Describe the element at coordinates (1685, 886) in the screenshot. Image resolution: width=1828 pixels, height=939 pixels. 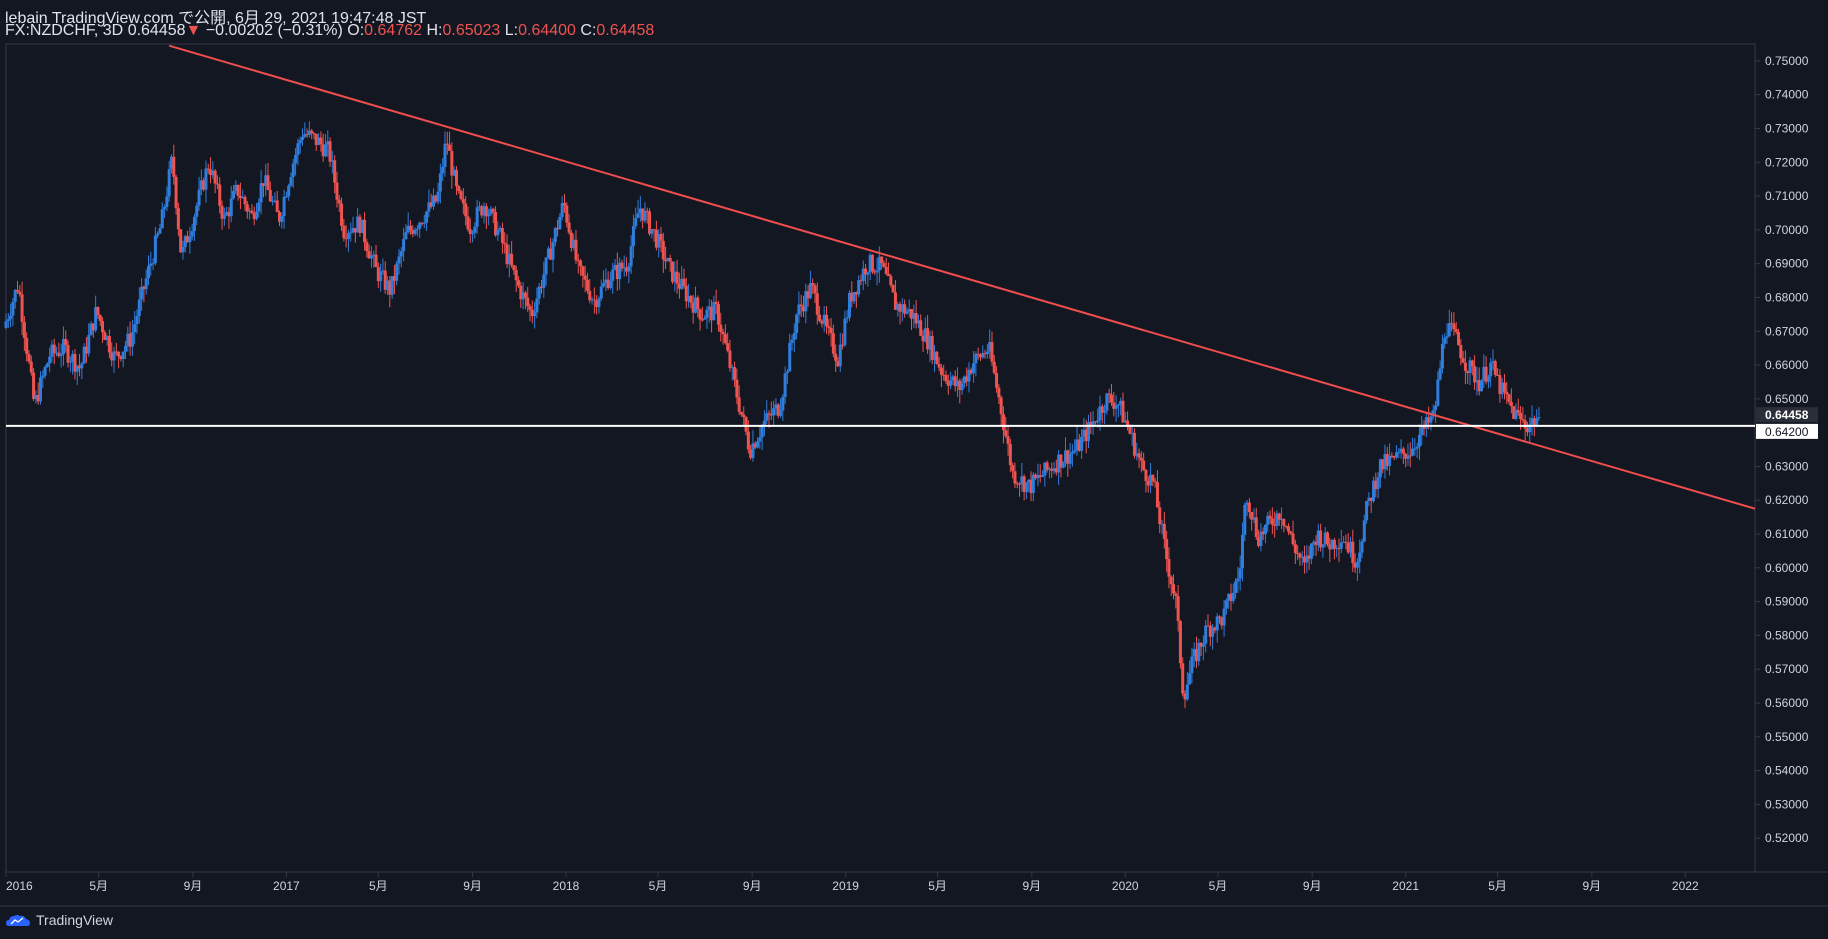
I see `time-tick-label: 2022` at that location.